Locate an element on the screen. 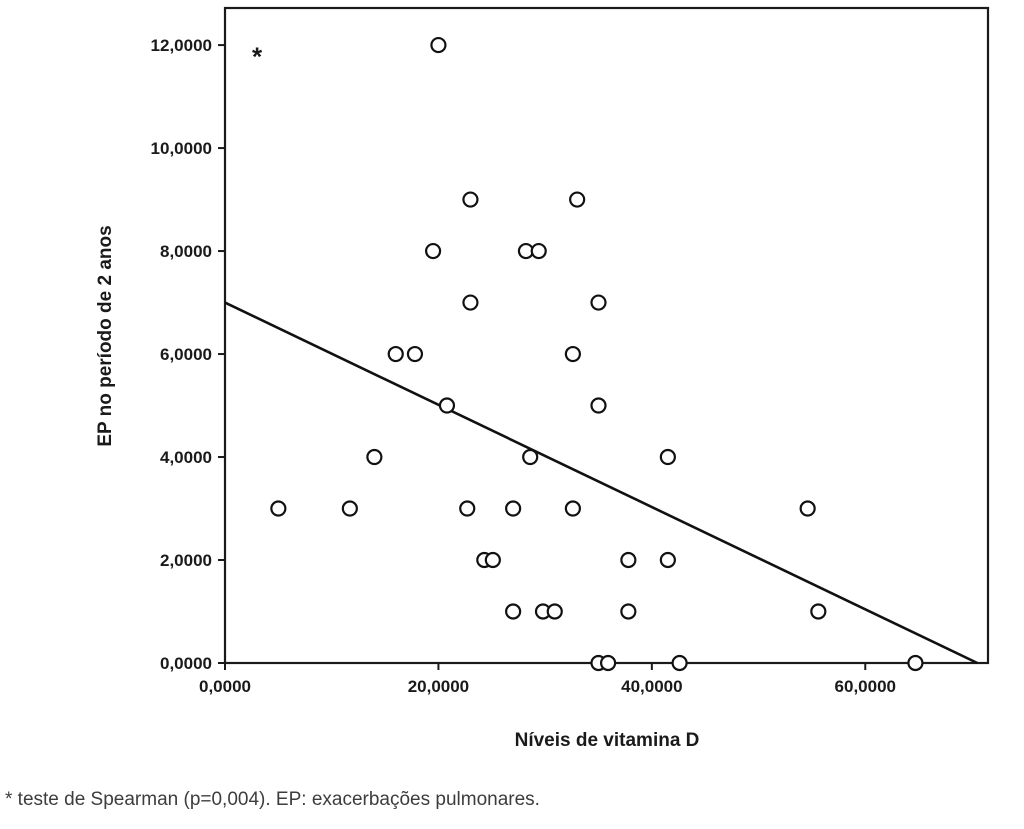 The width and height of the screenshot is (1024, 829). x-tick-label: 0,0000 is located at coordinates (225, 686).